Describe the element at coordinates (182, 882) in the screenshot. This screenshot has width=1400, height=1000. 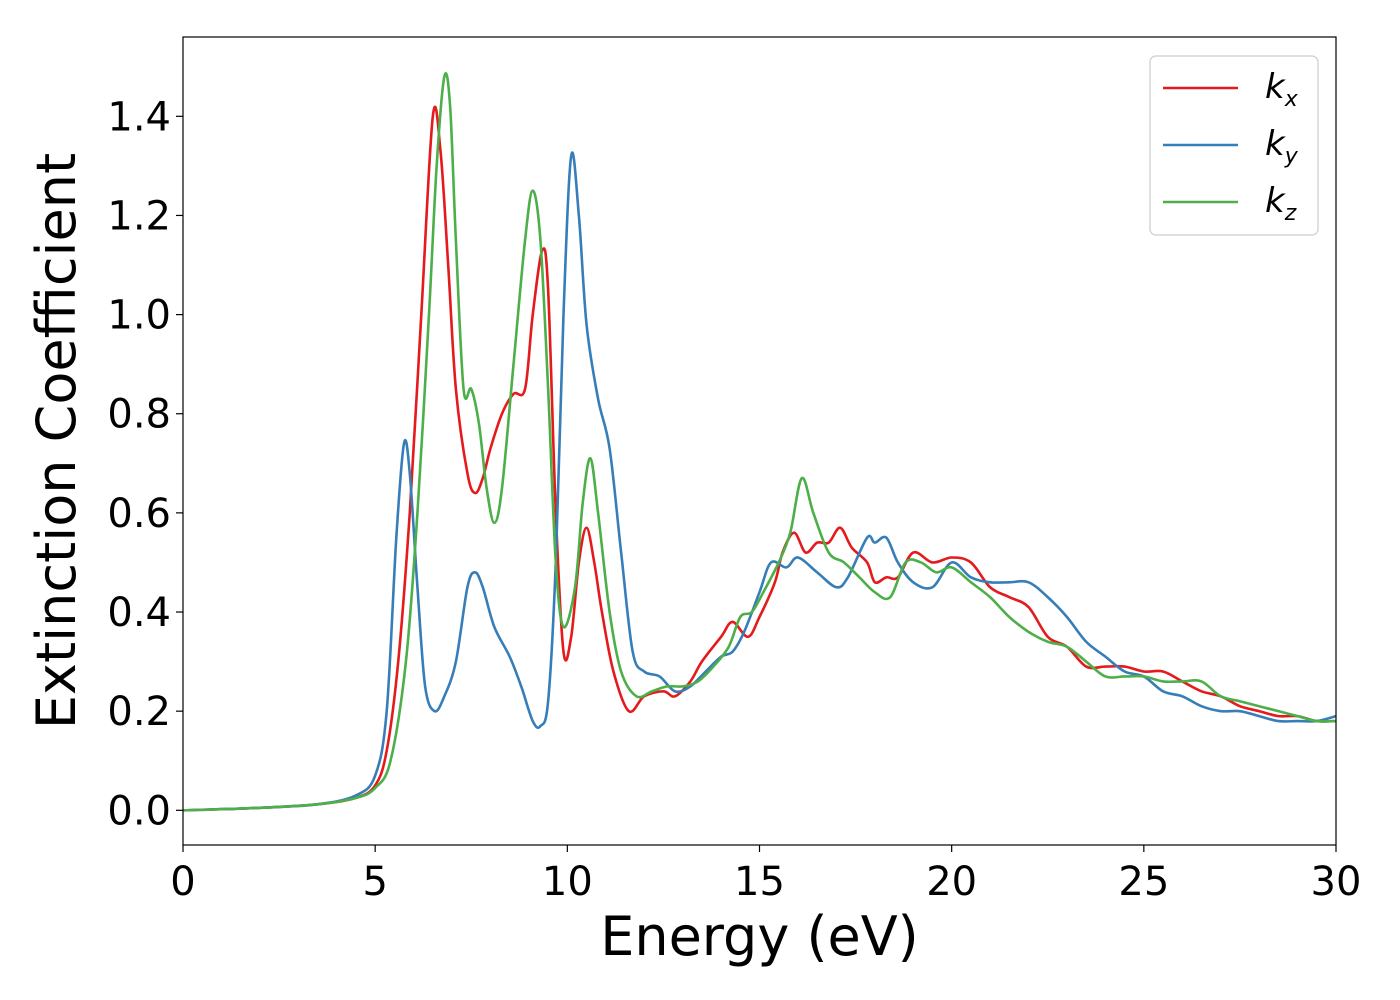
I see `x-tick-label: 0` at that location.